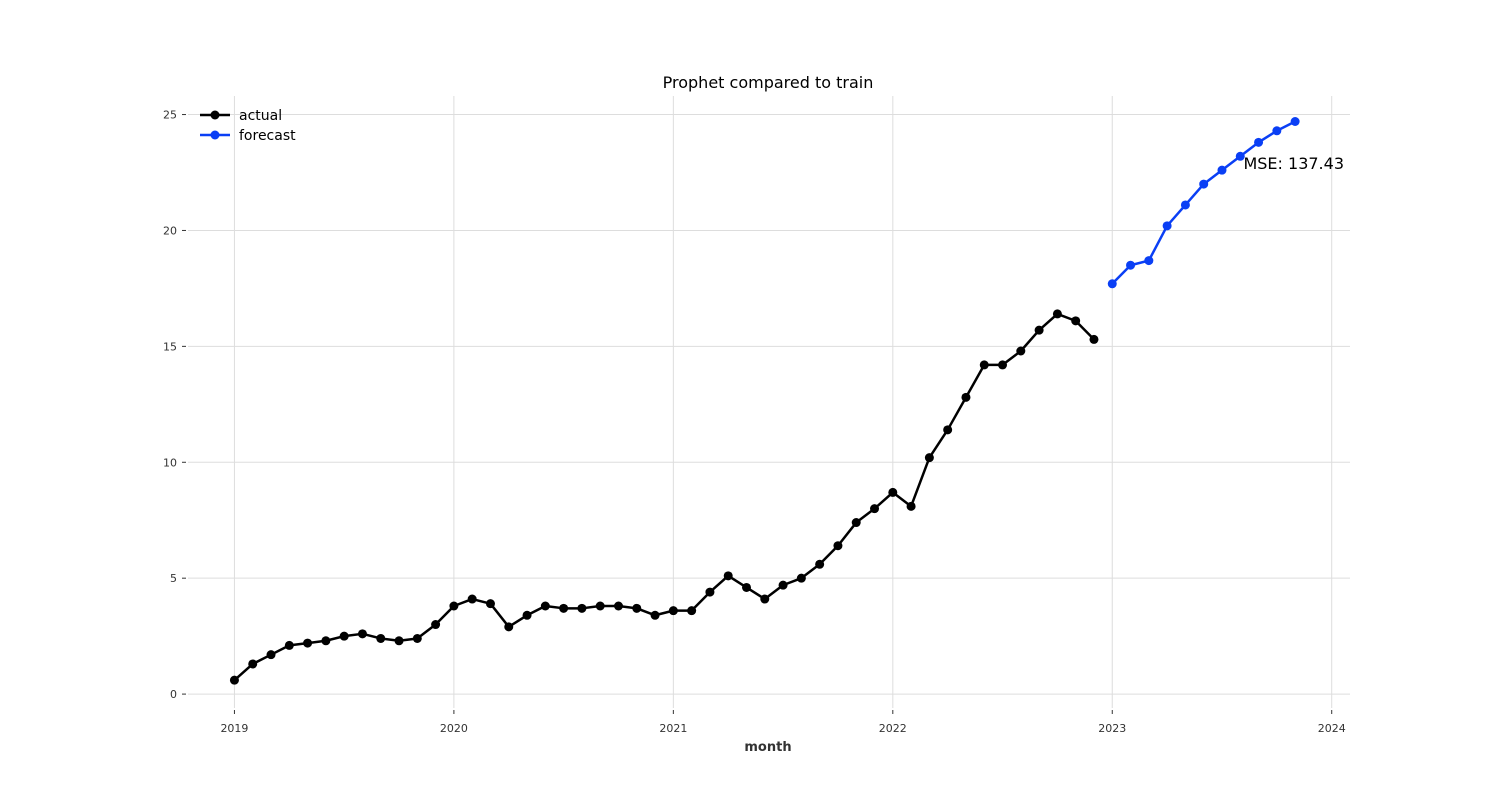 The image size is (1500, 800). Describe the element at coordinates (768, 82) in the screenshot. I see `chart-title: Prophet compared to train` at that location.